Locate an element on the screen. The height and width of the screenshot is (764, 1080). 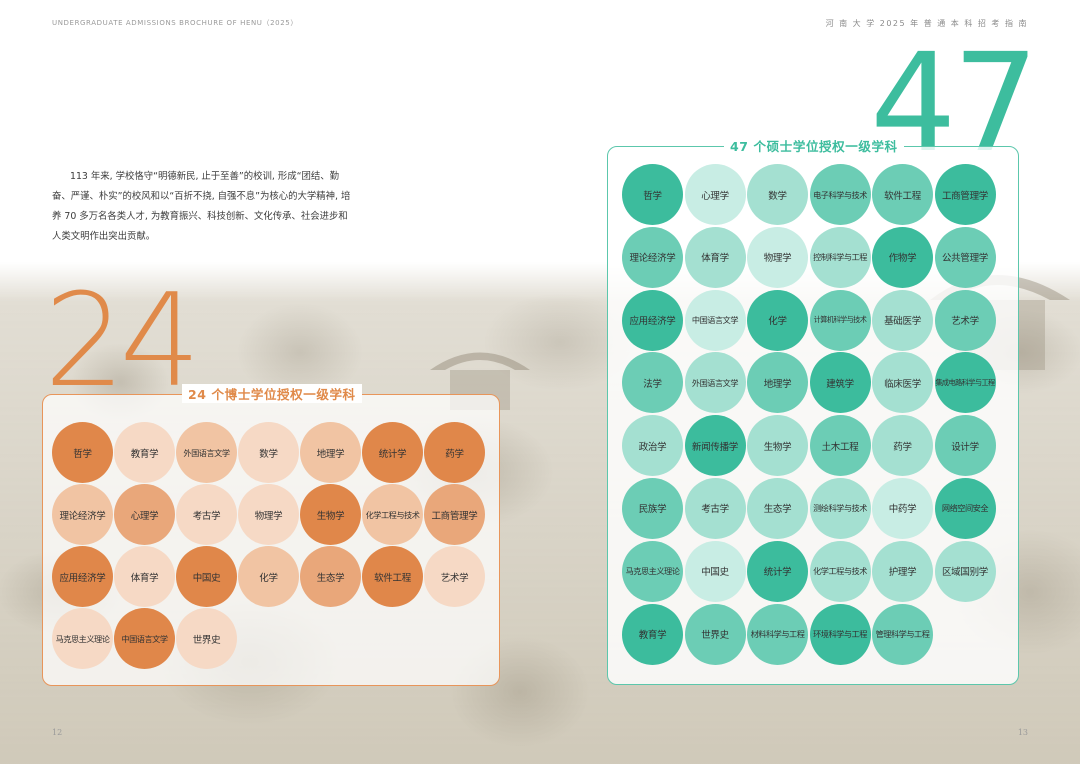
doctoral-discipline-circle: 数学 is located at coordinates (268, 452).